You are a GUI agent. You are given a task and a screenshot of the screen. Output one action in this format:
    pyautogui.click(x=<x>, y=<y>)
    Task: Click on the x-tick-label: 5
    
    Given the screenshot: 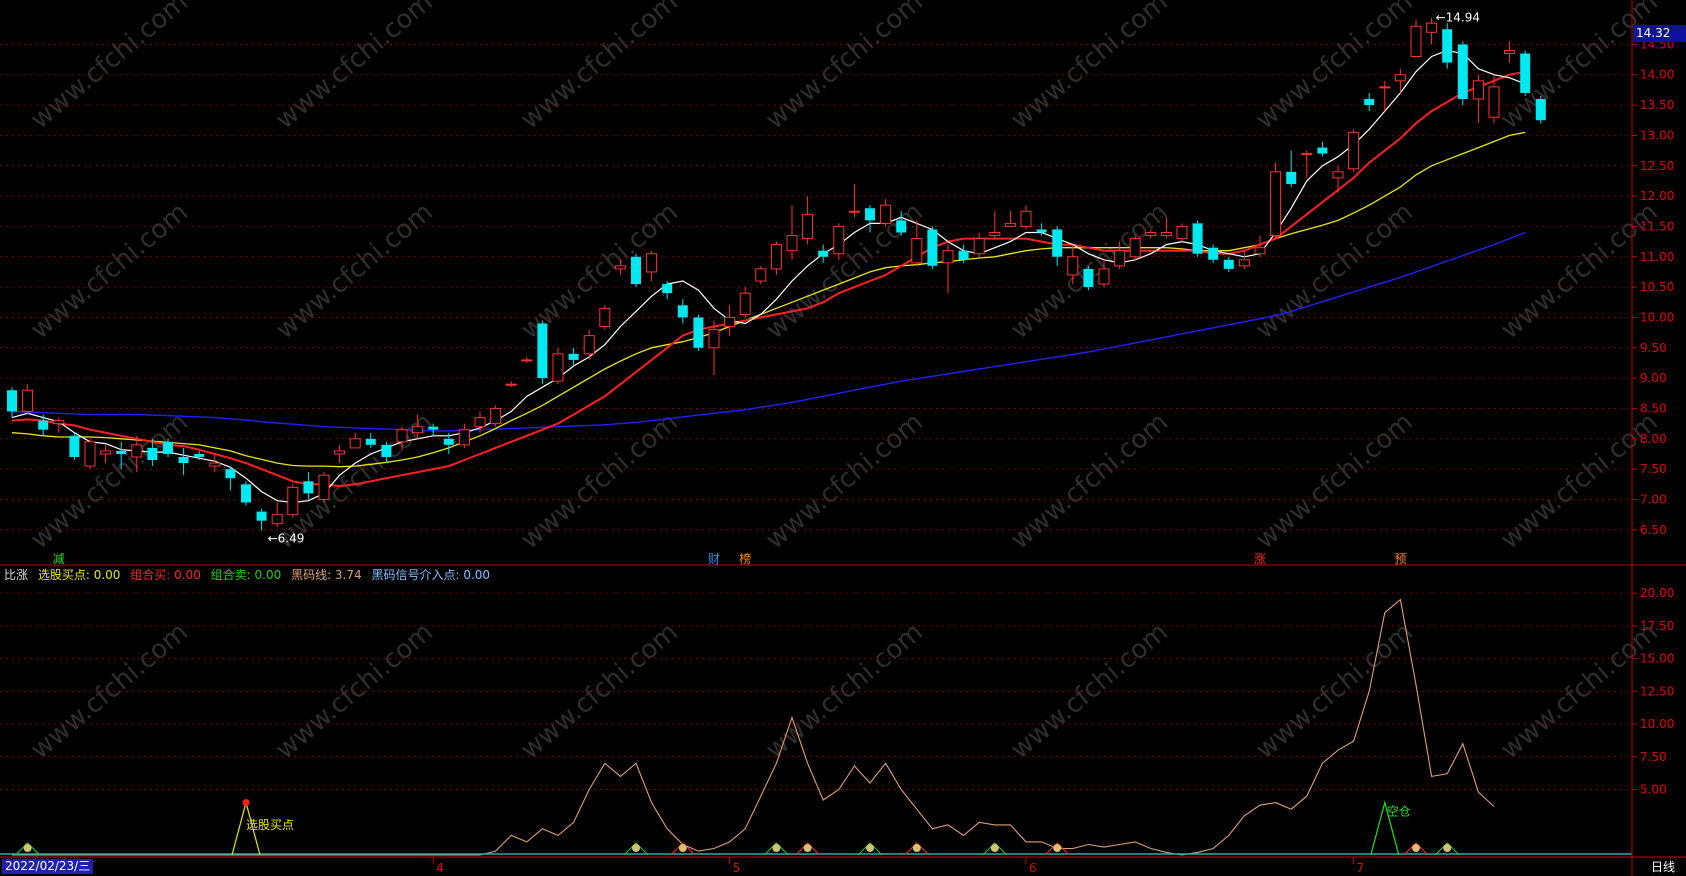 What is the action you would take?
    pyautogui.click(x=737, y=868)
    